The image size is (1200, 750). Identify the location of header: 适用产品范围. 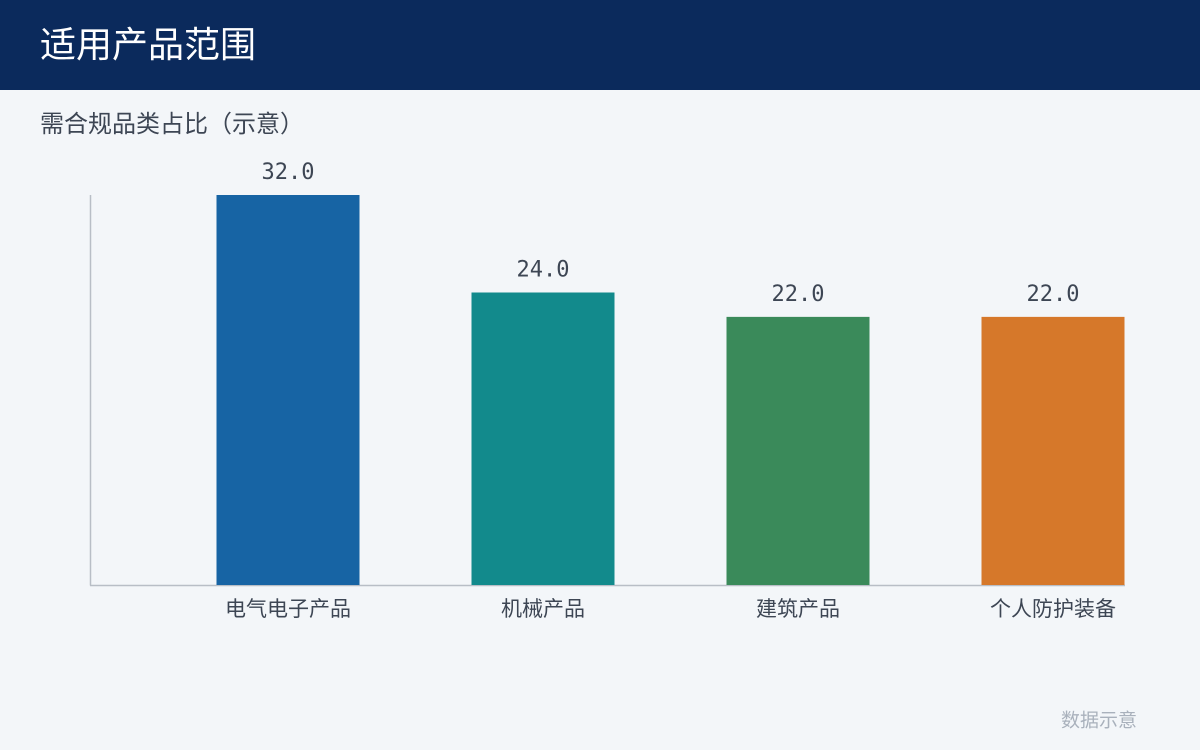
(600, 45).